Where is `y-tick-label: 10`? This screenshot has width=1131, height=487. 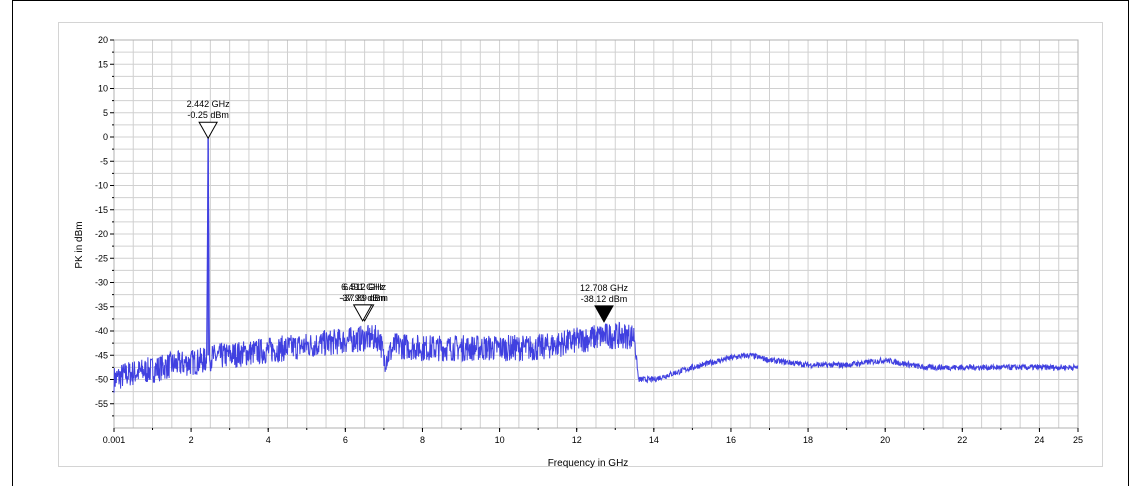
y-tick-label: 10 is located at coordinates (103, 89).